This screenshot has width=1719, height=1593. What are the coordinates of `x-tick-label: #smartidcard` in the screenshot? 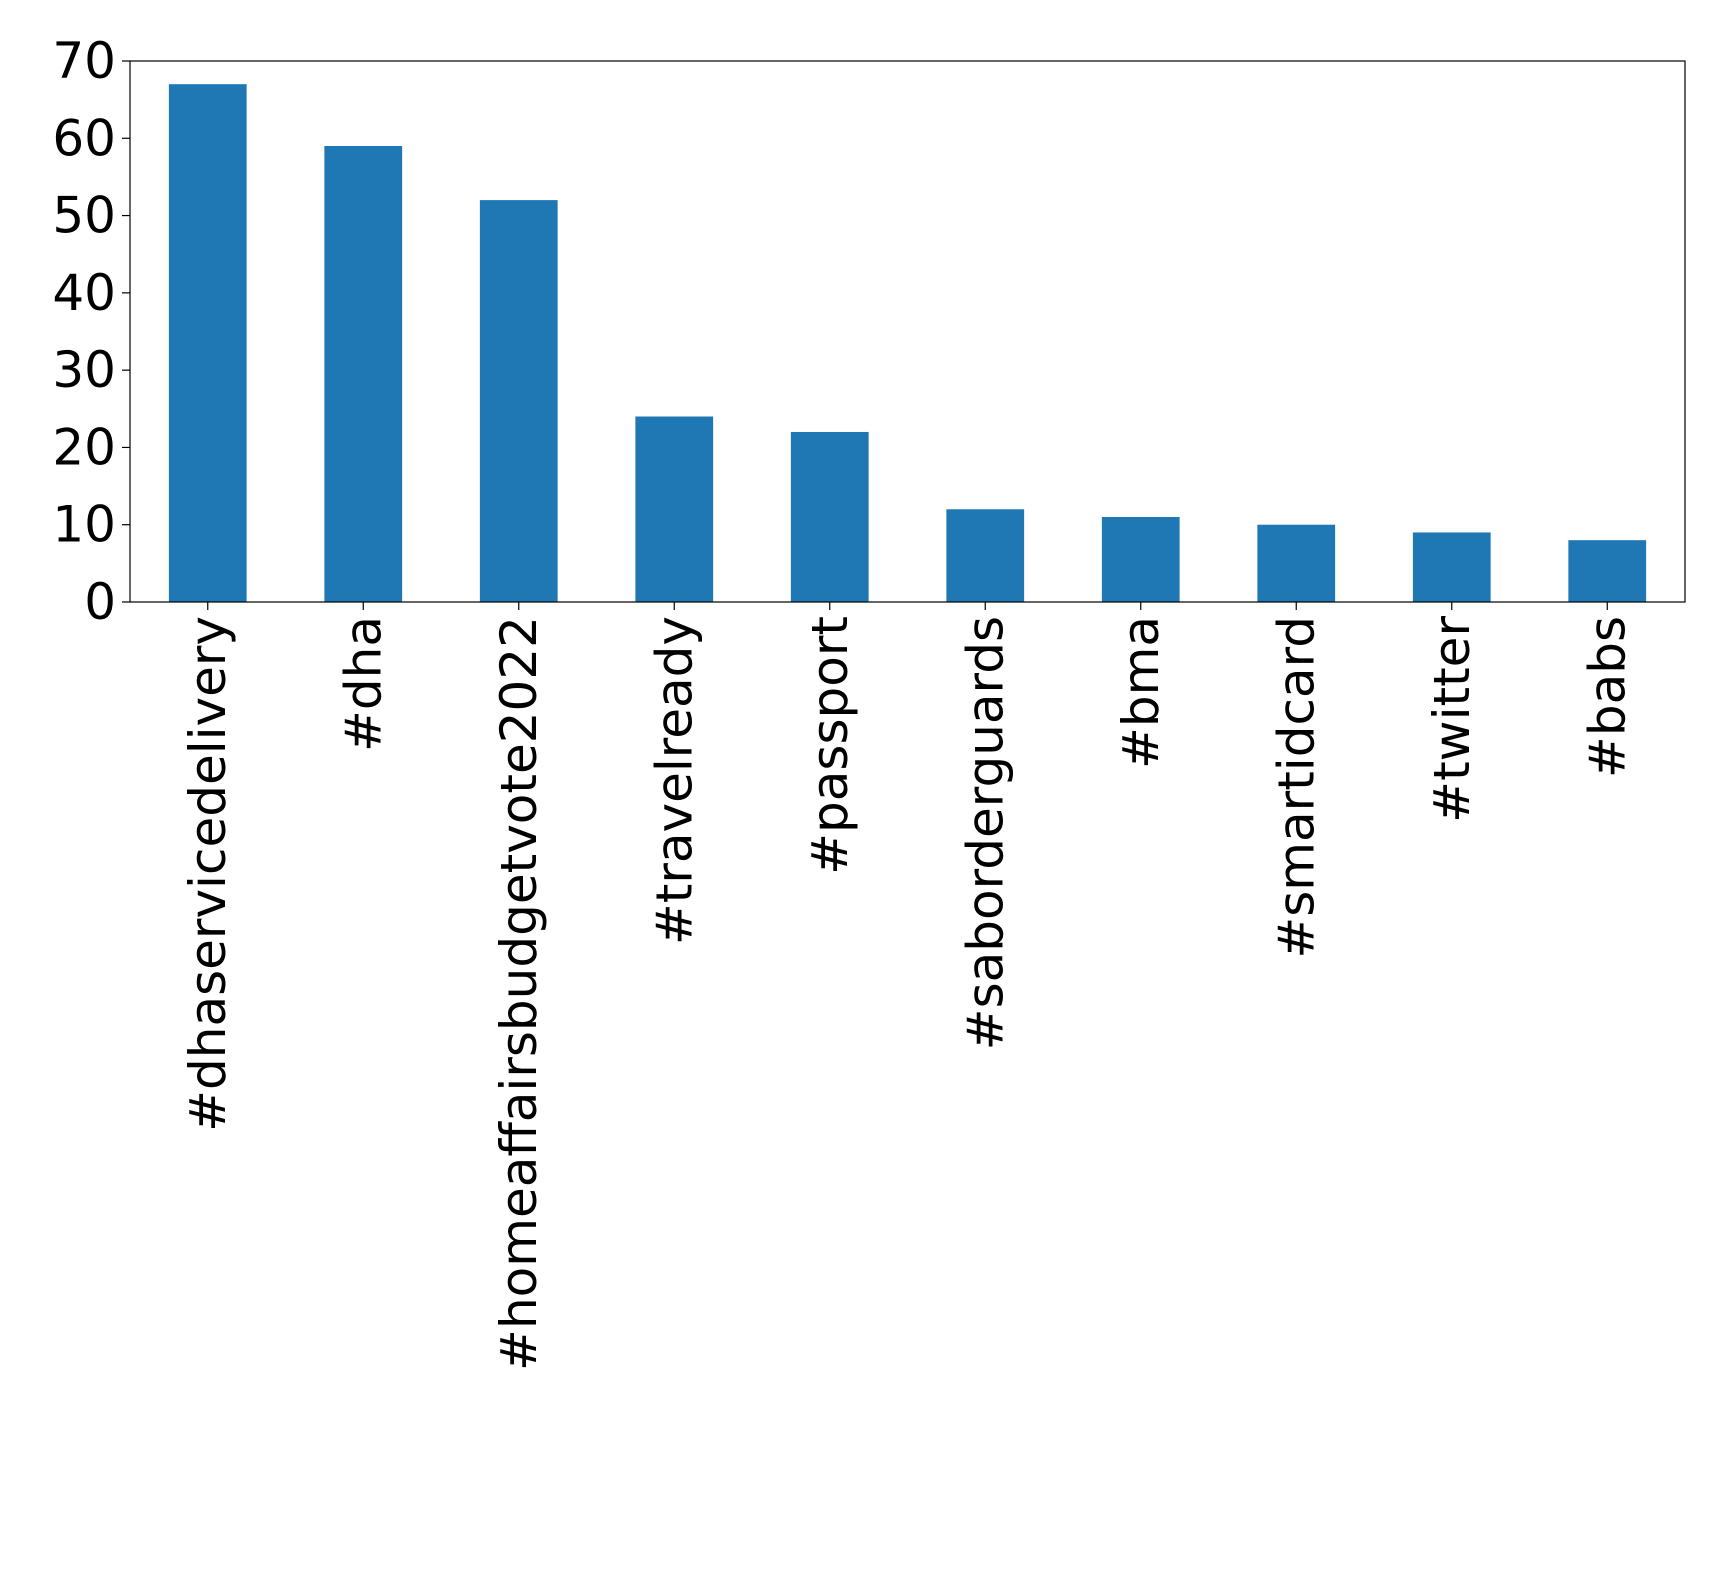 It's located at (1296, 787).